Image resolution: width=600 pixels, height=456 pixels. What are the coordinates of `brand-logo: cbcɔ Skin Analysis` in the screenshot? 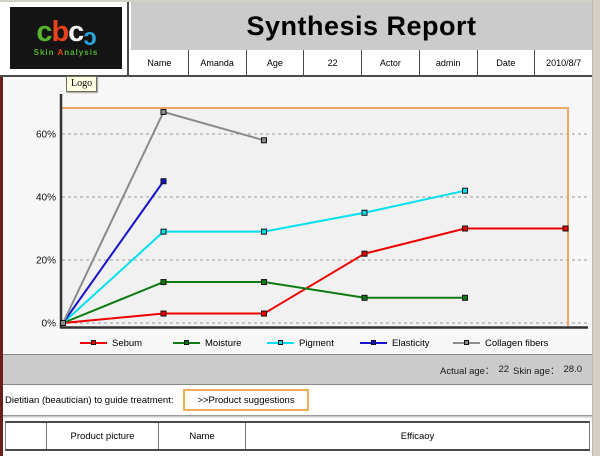 It's located at (66, 38).